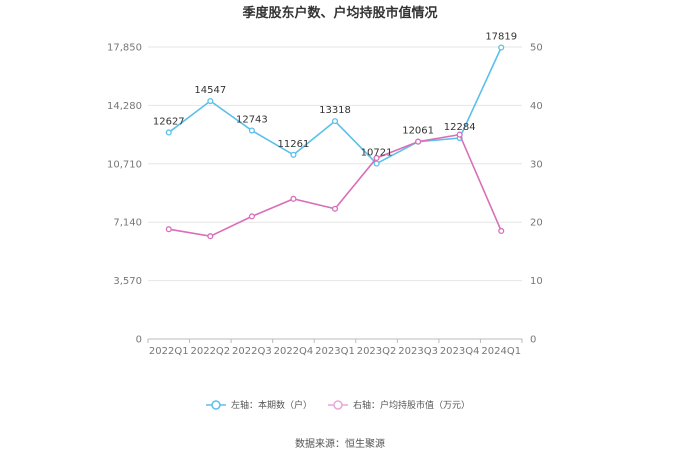 Image resolution: width=680 pixels, height=460 pixels. What do you see at coordinates (536, 194) in the screenshot?
I see `right-axis: 0 10 20 30 40 50` at bounding box center [536, 194].